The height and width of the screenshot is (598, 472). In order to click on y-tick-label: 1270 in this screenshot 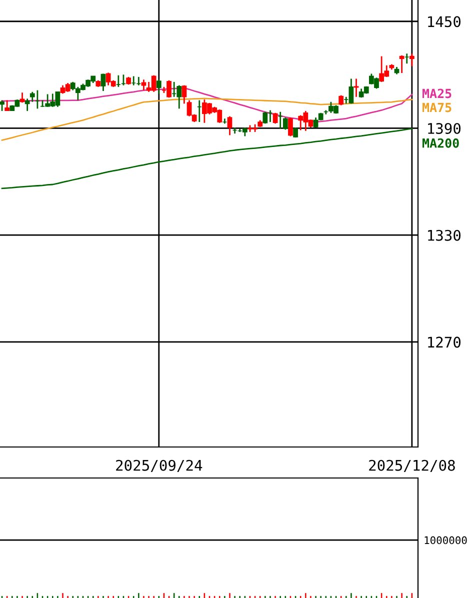, I will do `click(444, 342)`.